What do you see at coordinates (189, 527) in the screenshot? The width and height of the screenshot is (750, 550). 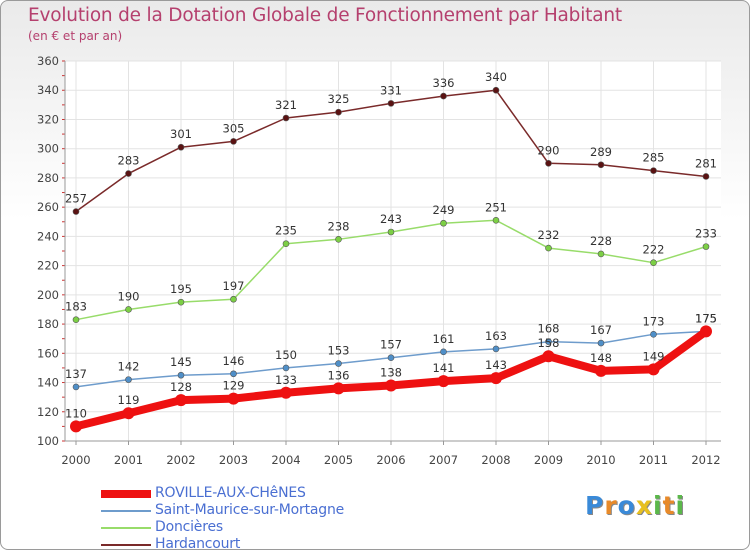 I see `legend-label: Doncières` at bounding box center [189, 527].